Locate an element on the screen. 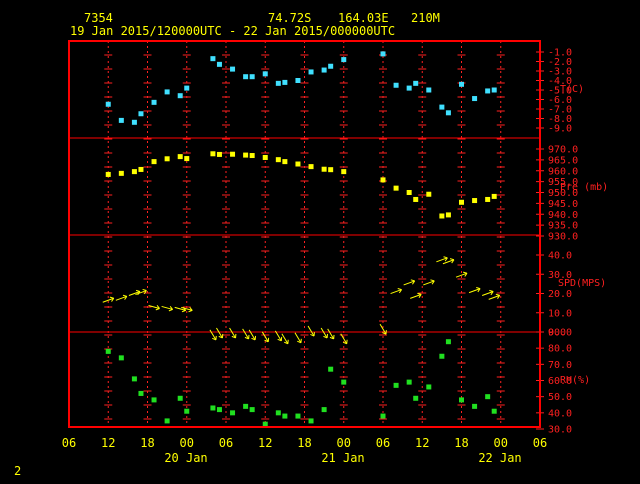  humidity-y-tick-label: 30.0 is located at coordinates (560, 430).